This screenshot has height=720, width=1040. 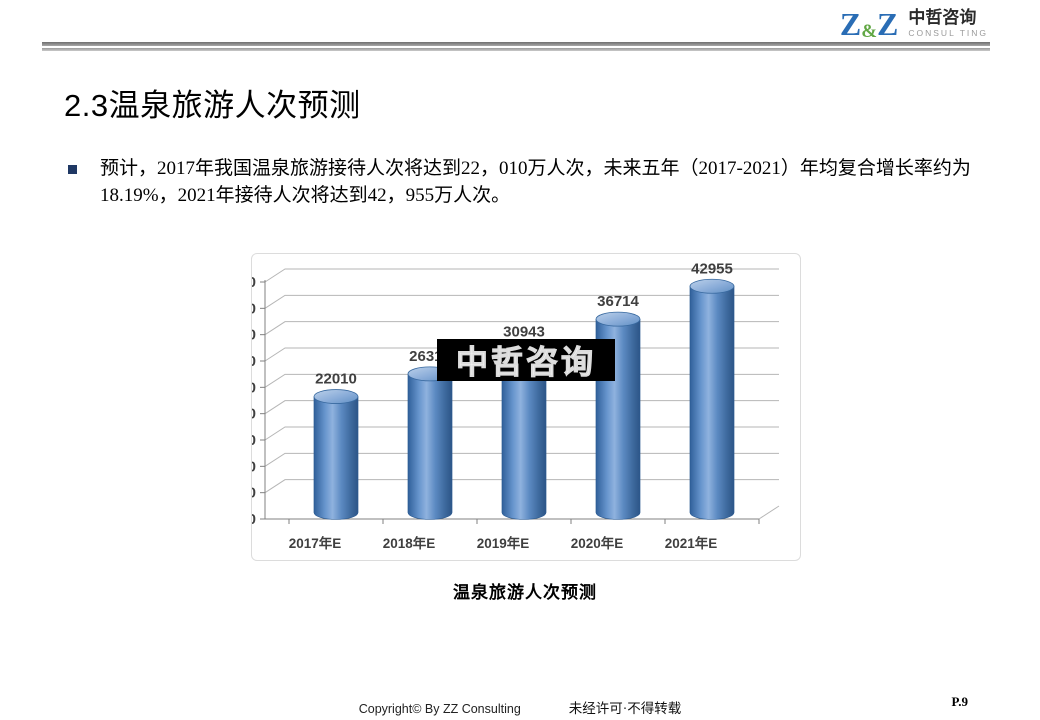 What do you see at coordinates (526, 360) in the screenshot?
I see `watermark-box: 中哲咨询` at bounding box center [526, 360].